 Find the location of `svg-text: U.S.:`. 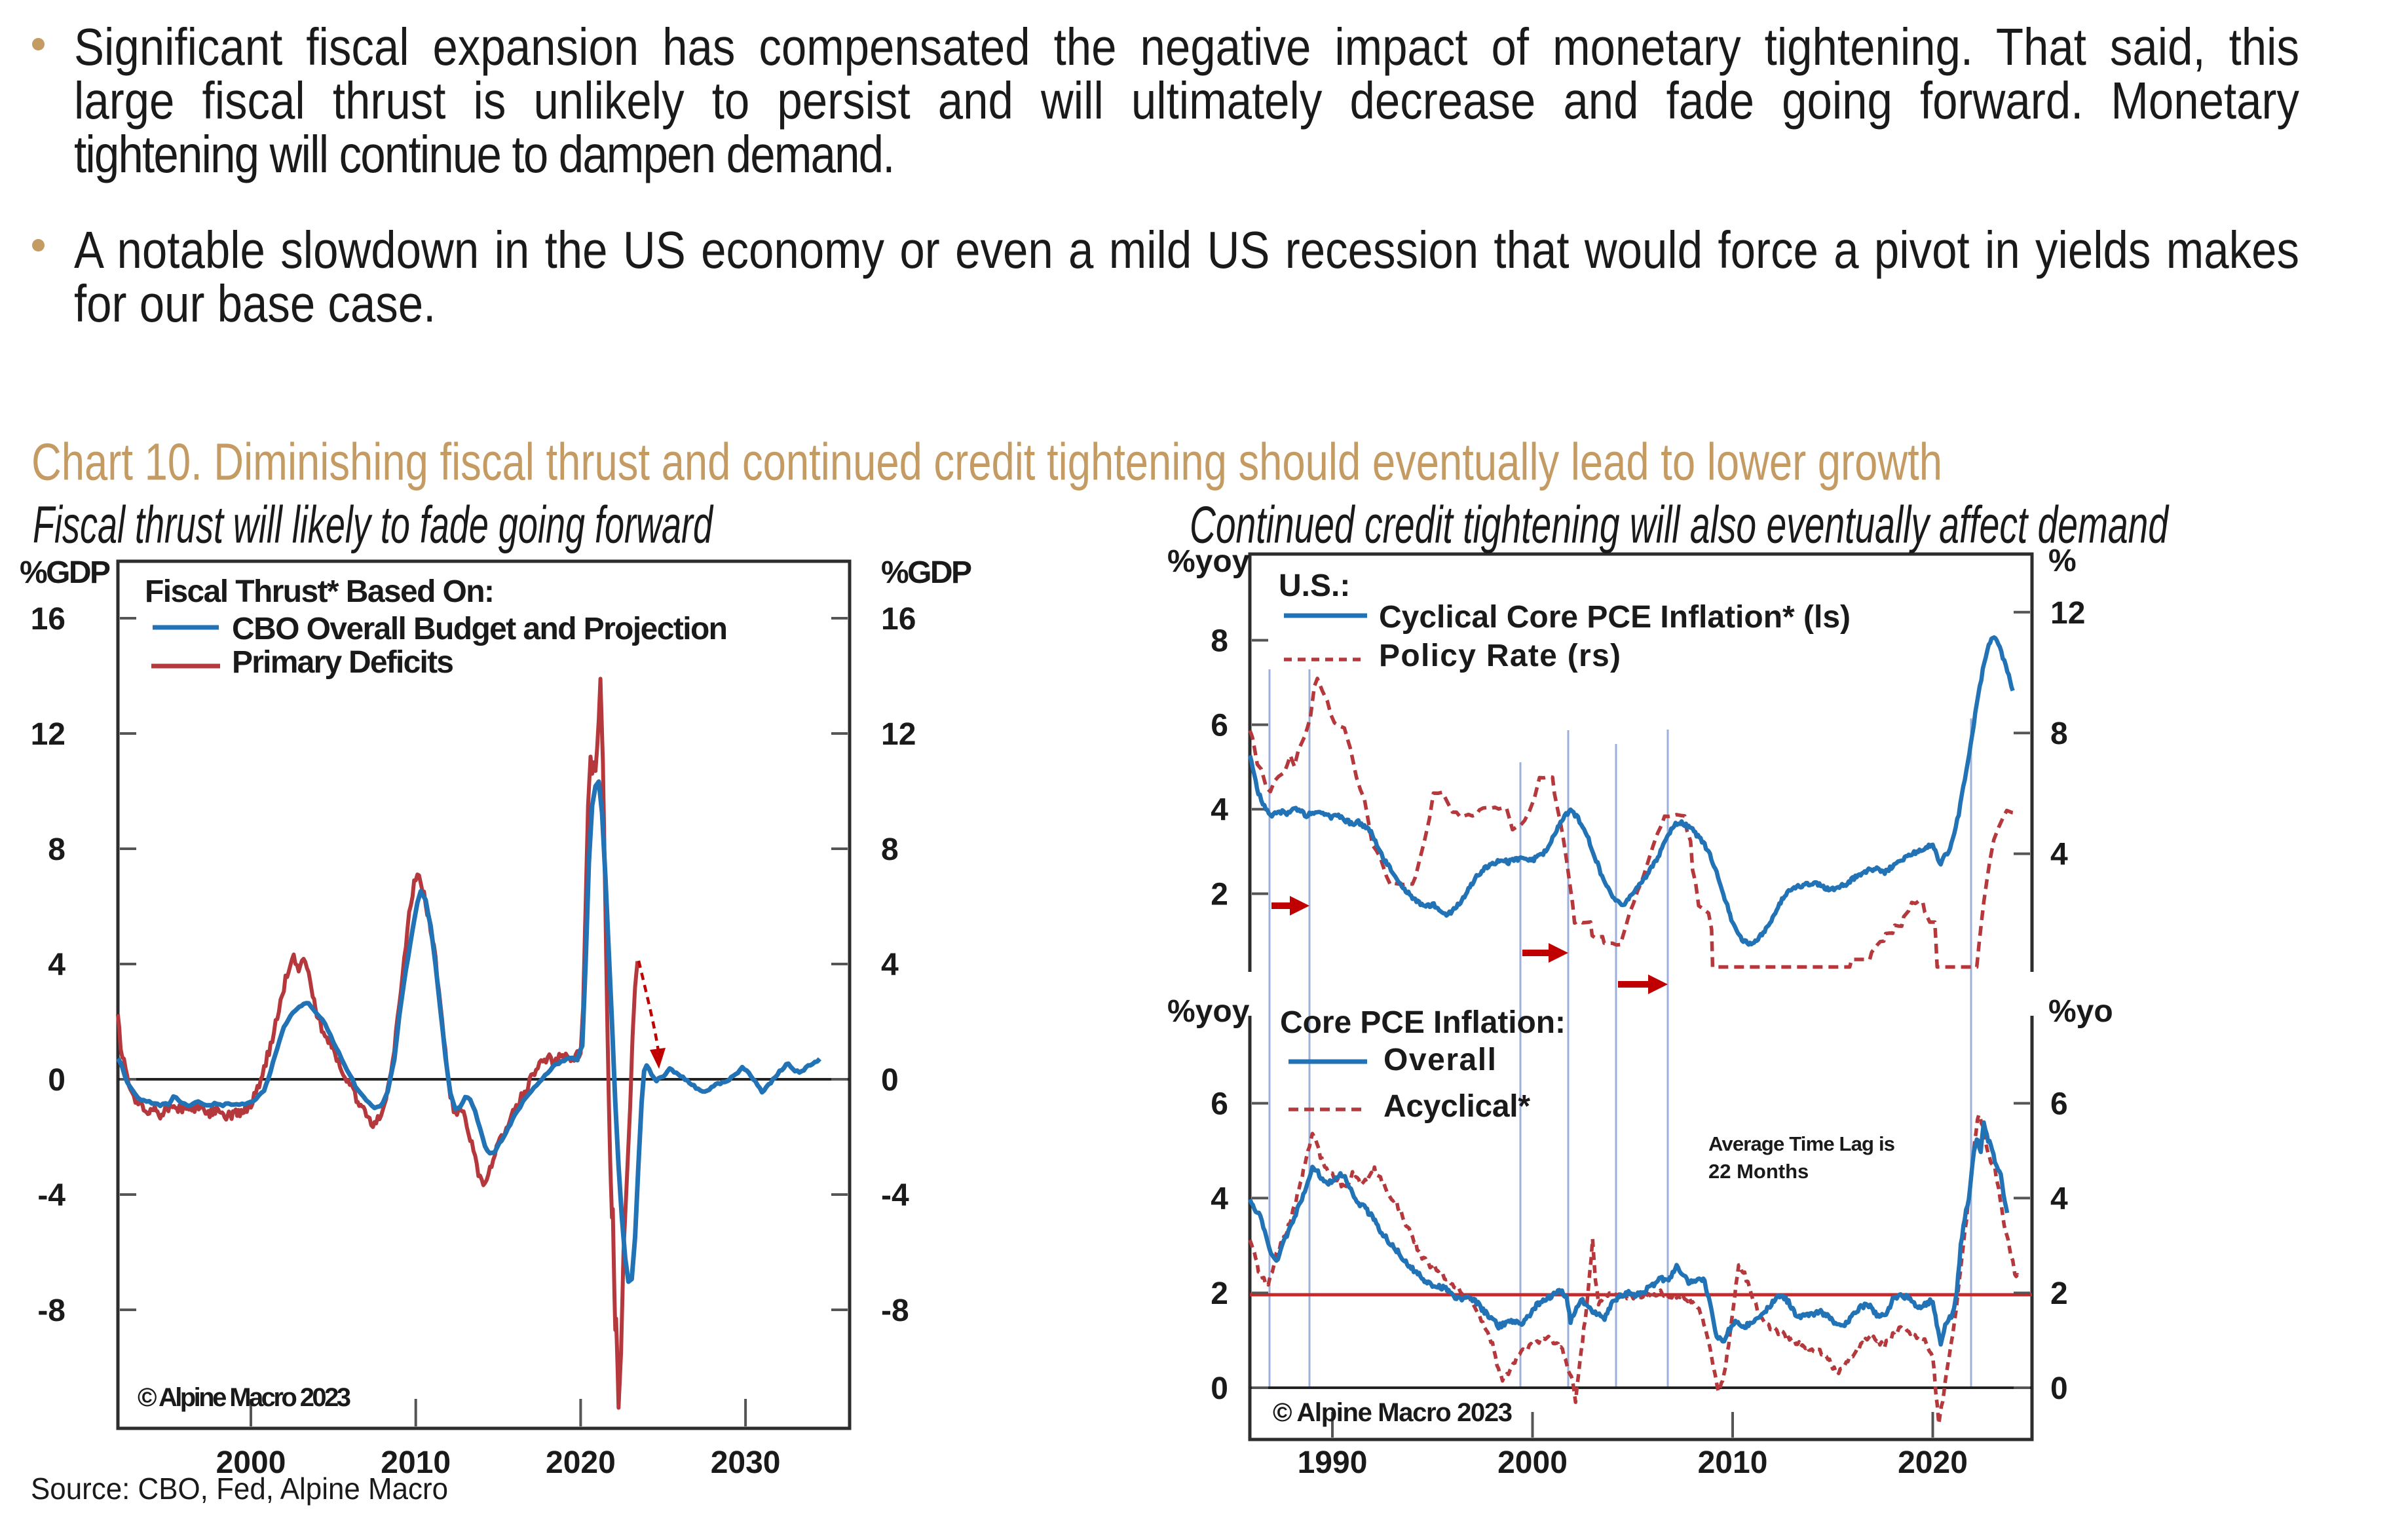

svg-text: U.S.: is located at coordinates (1314, 585).